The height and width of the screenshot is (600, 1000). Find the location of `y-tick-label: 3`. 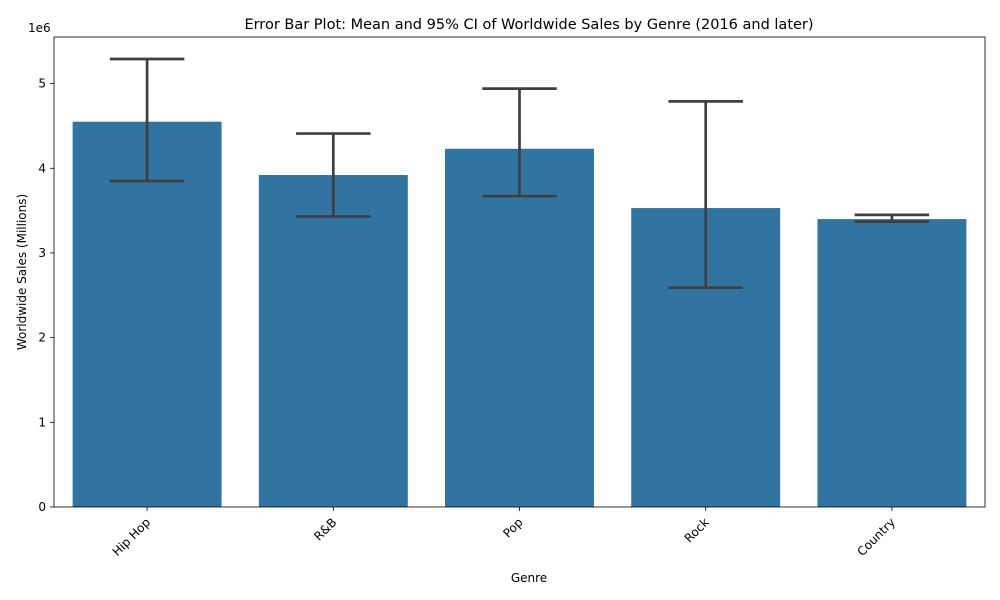

y-tick-label: 3 is located at coordinates (42, 253).